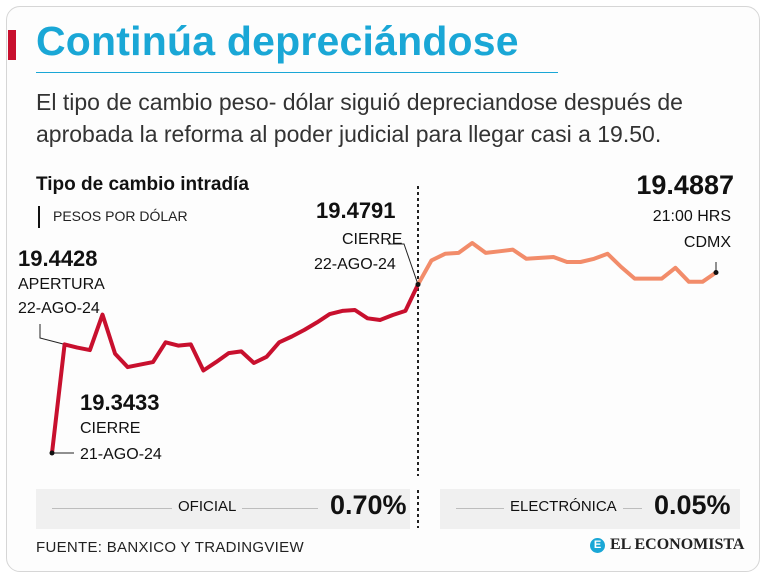 The height and width of the screenshot is (580, 768). What do you see at coordinates (368, 505) in the screenshot?
I see `official-value: 0.70%` at bounding box center [368, 505].